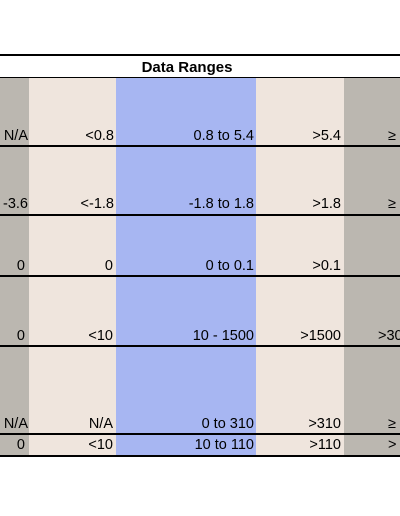  I want to click on table-cell: >110, so click(325, 445).